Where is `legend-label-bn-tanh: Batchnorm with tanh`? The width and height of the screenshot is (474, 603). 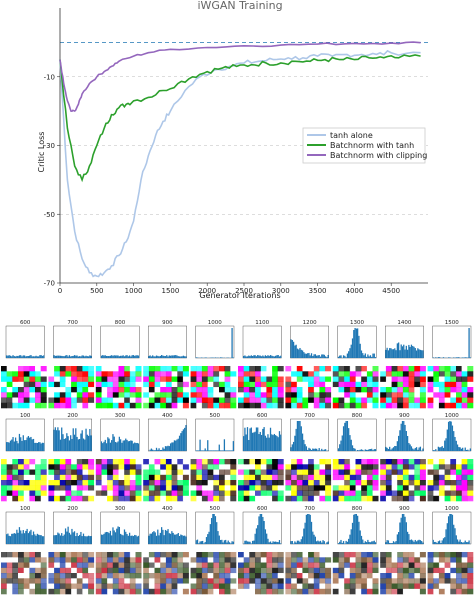 legend-label-bn-tanh: Batchnorm with tanh is located at coordinates (372, 145).